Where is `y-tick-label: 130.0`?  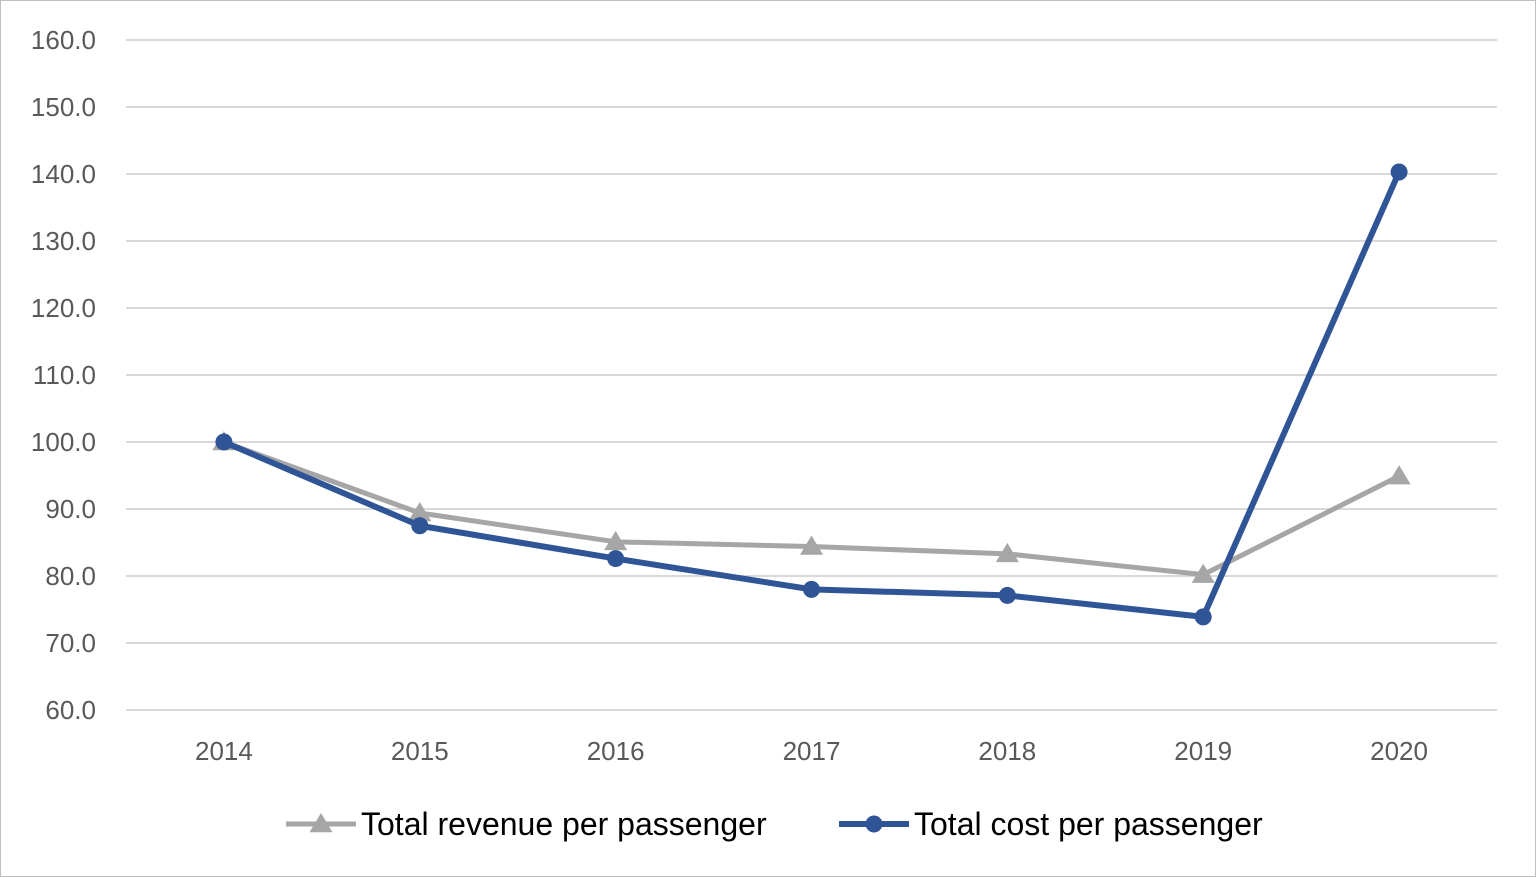
y-tick-label: 130.0 is located at coordinates (63, 241).